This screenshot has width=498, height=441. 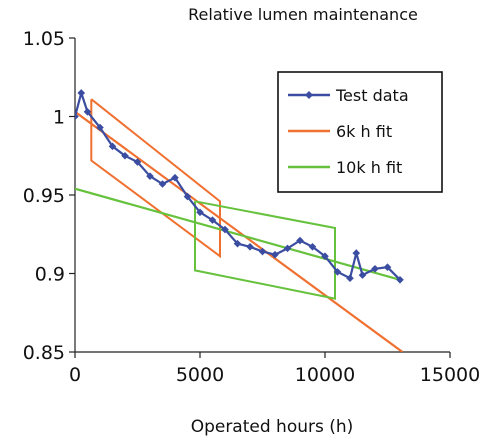 What do you see at coordinates (369, 167) in the screenshot?
I see `legend-entry: 10k h fit` at bounding box center [369, 167].